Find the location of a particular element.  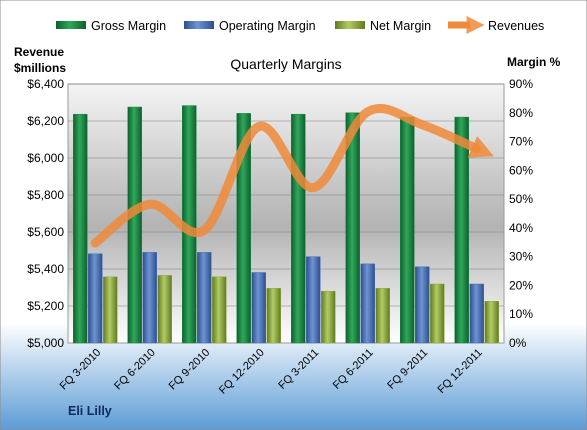

left-axis-title-line2: $millions is located at coordinates (40, 68).